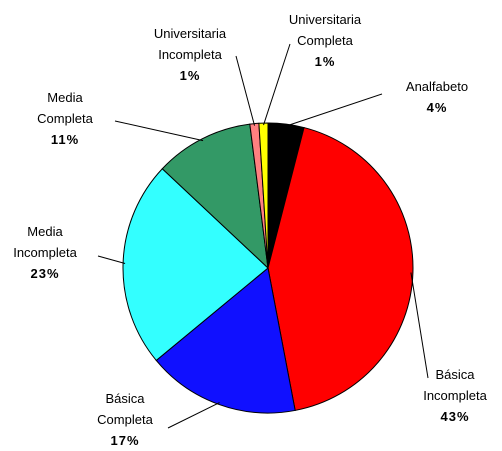  What do you see at coordinates (437, 97) in the screenshot?
I see `slice-label: Analfabeto 4%` at bounding box center [437, 97].